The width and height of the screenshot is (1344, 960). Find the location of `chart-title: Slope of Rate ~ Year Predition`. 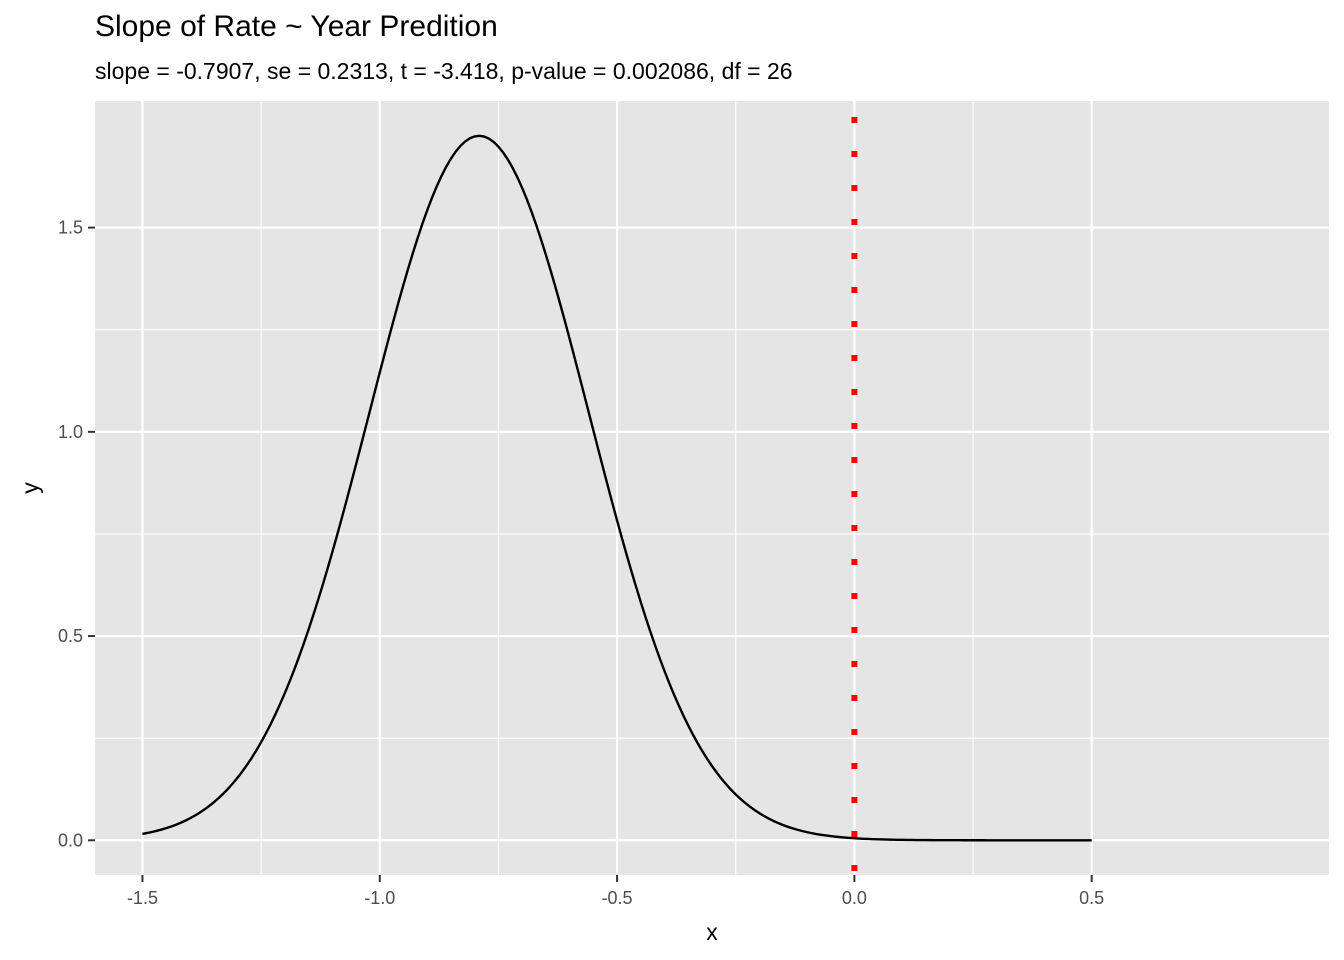

chart-title: Slope of Rate ~ Year Predition is located at coordinates (296, 26).